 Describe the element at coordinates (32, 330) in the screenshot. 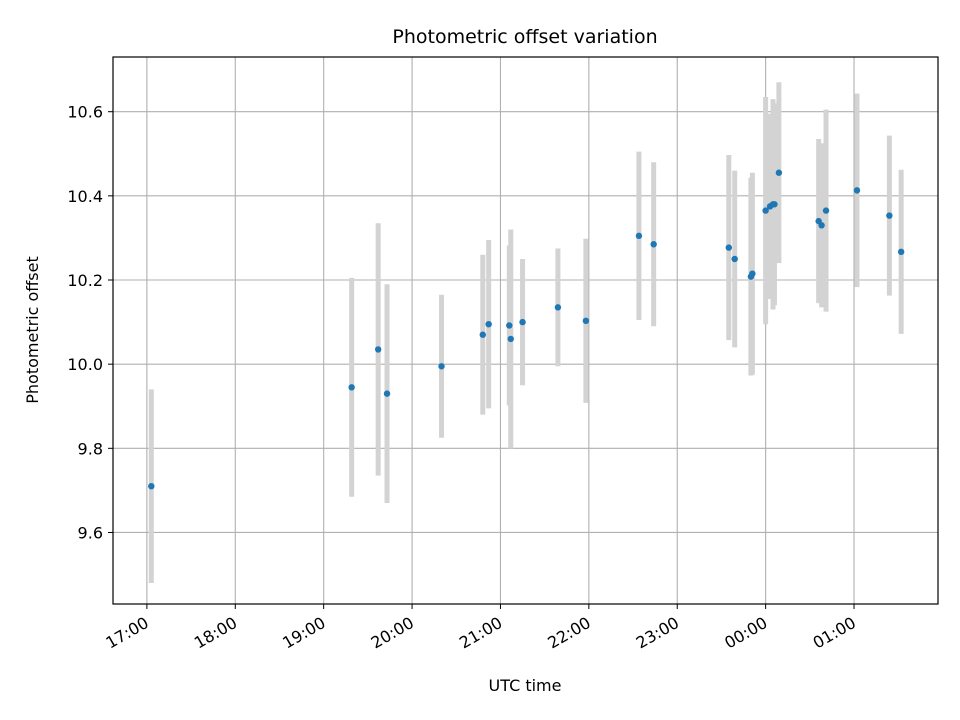

I see `y-axis-label: Photometric offset` at that location.